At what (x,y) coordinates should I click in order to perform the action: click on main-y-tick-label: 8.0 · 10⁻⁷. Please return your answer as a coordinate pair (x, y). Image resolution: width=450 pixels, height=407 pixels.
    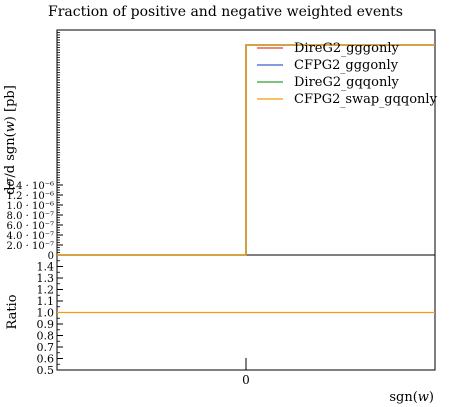
    Looking at the image, I should click on (30, 216).